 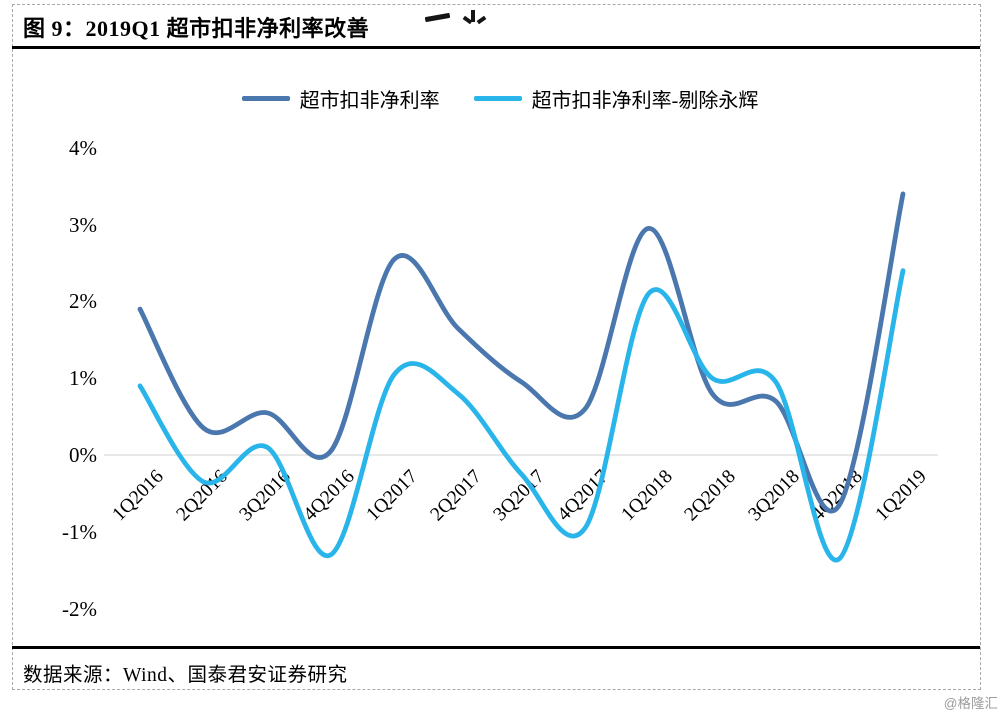 What do you see at coordinates (83, 301) in the screenshot?
I see `y-tick-label: 2%` at bounding box center [83, 301].